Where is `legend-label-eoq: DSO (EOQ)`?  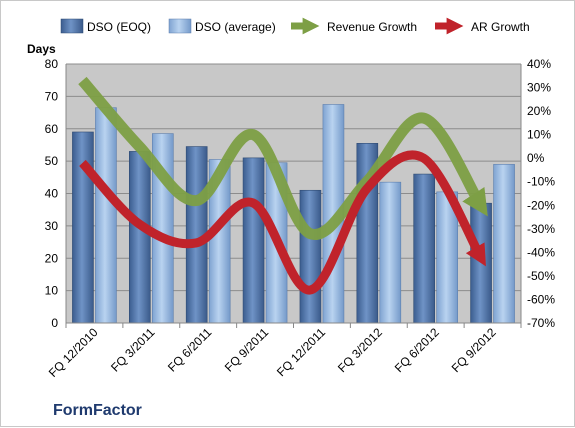
legend-label-eoq: DSO (EOQ) is located at coordinates (119, 27).